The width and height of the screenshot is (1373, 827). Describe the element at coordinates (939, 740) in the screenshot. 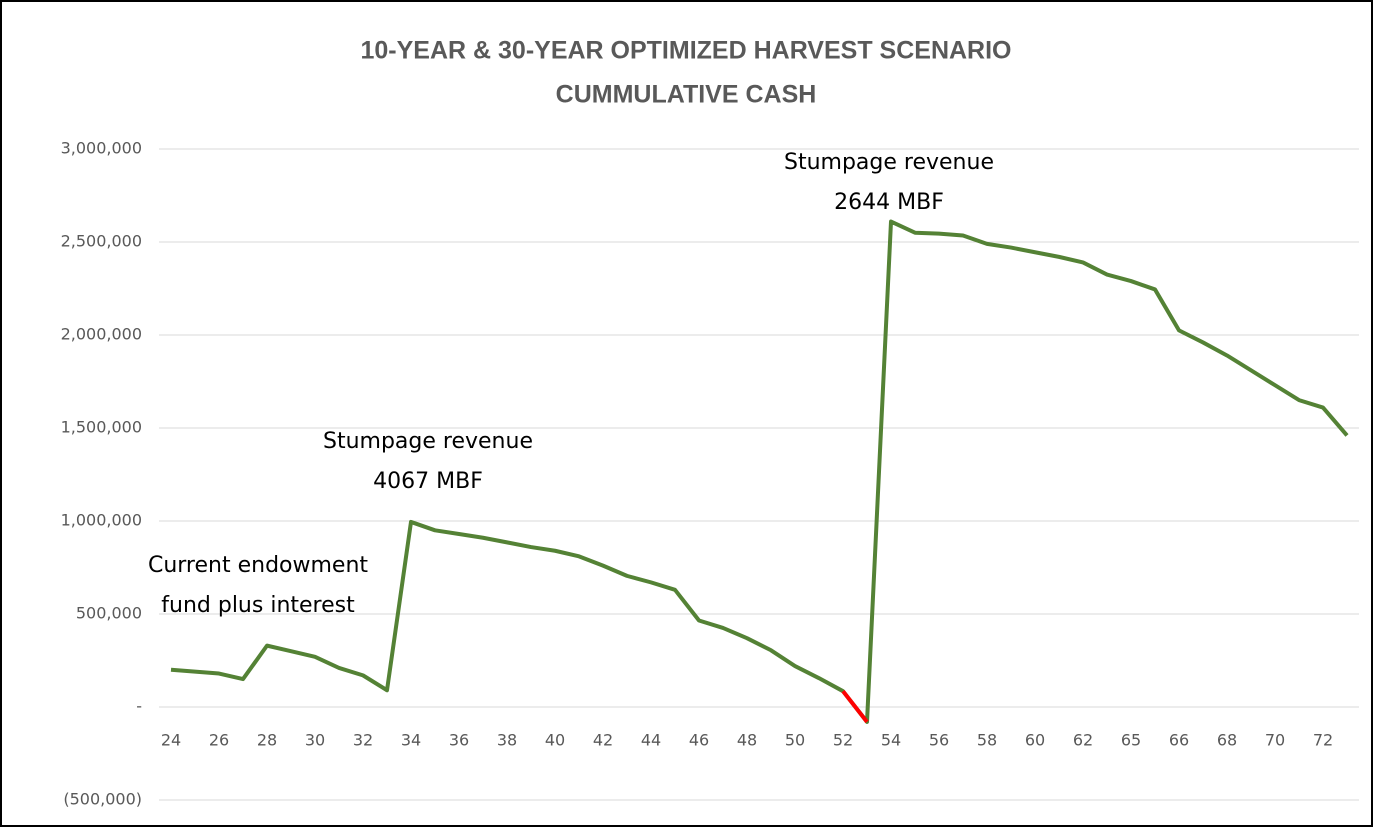

I see `x-tick-label: 56` at that location.